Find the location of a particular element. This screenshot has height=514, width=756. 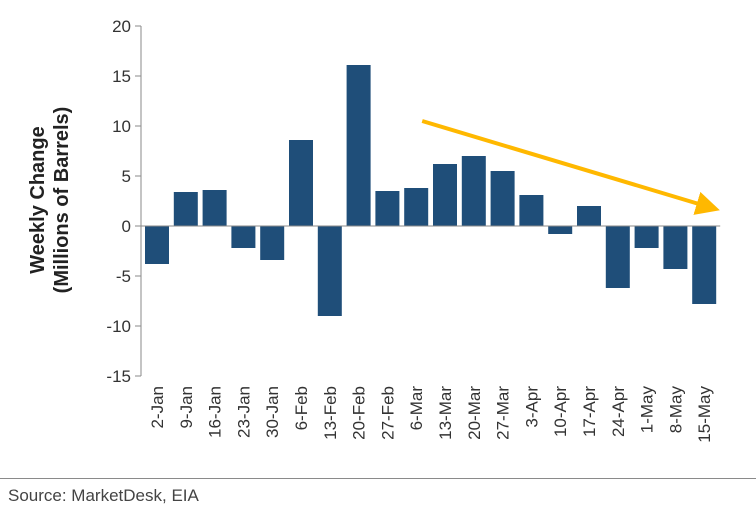

y-tick-label: 5 is located at coordinates (126, 176).